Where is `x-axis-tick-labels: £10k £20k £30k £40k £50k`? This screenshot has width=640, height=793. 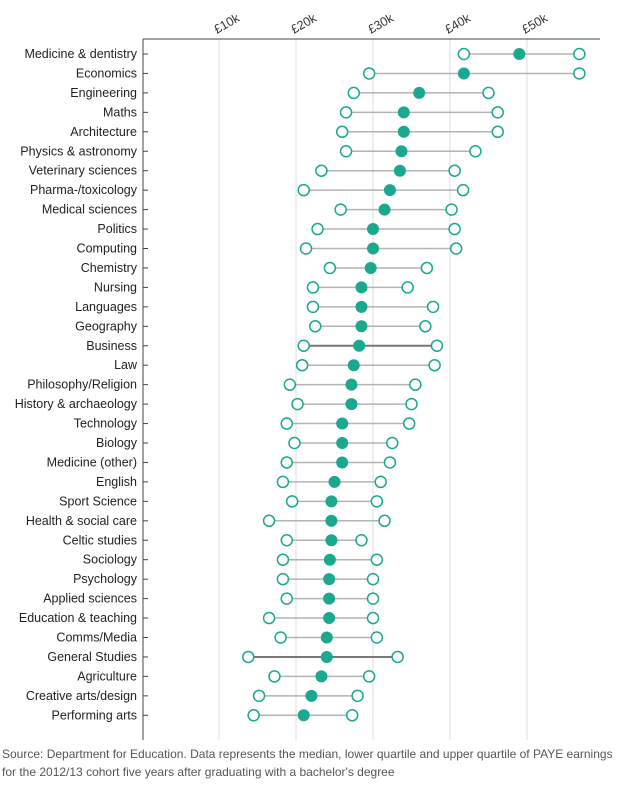 x-axis-tick-labels: £10k £20k £30k £40k £50k is located at coordinates (381, 24).